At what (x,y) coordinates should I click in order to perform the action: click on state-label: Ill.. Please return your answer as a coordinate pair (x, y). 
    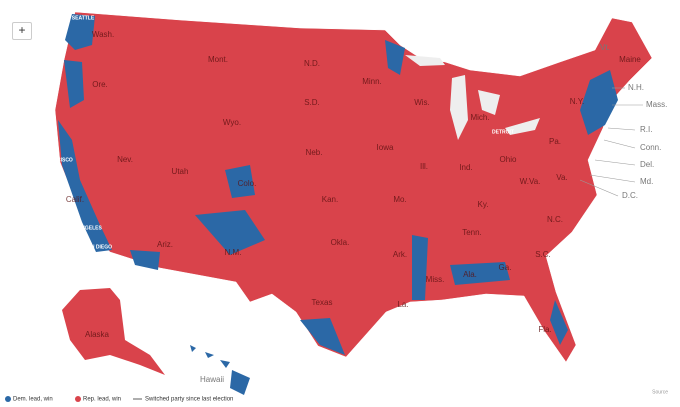
    Looking at the image, I should click on (424, 166).